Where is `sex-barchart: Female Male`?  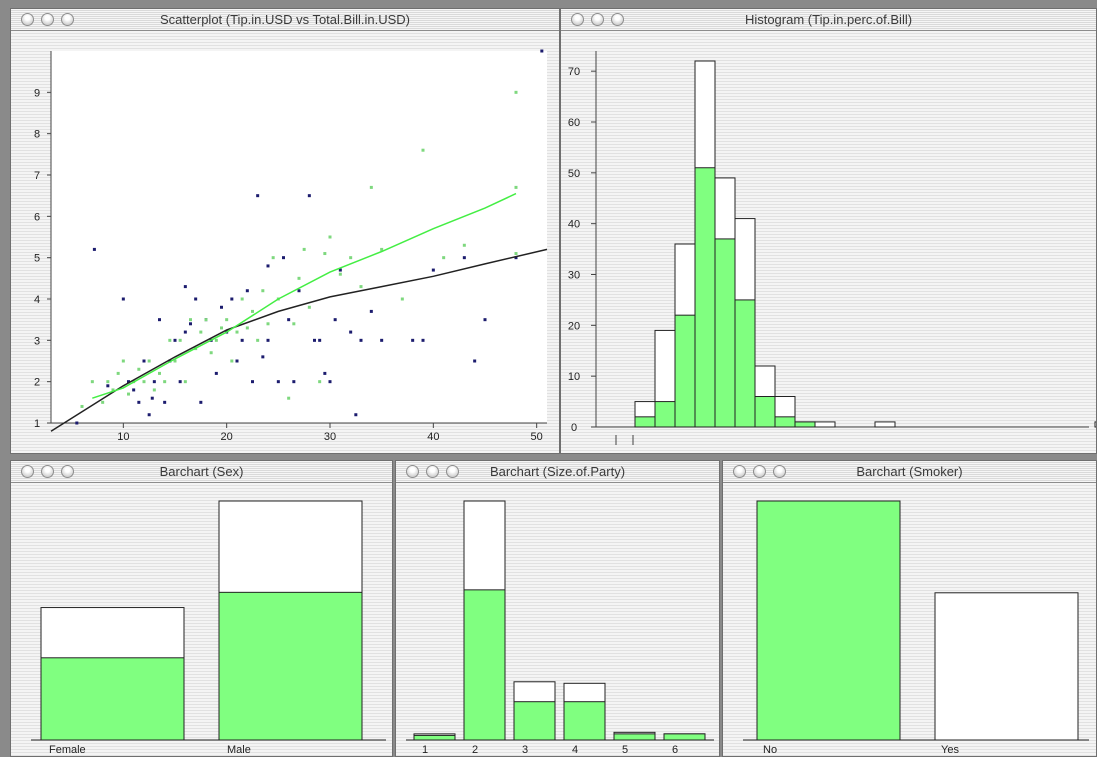 sex-barchart: Female Male is located at coordinates (201, 620).